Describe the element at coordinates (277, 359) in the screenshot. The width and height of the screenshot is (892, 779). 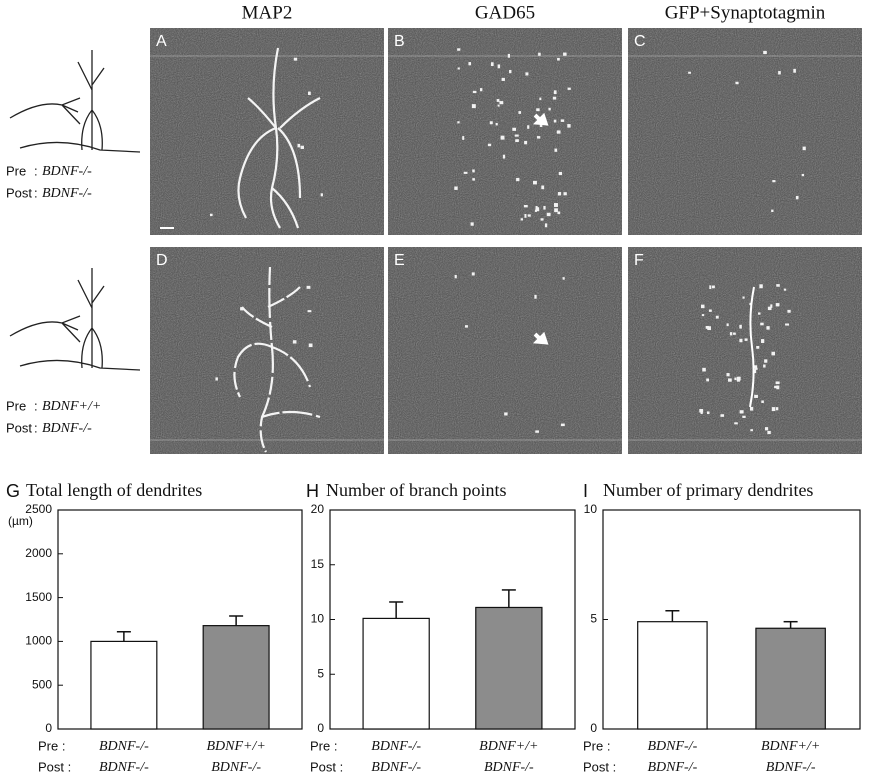
I see `dendrites` at that location.